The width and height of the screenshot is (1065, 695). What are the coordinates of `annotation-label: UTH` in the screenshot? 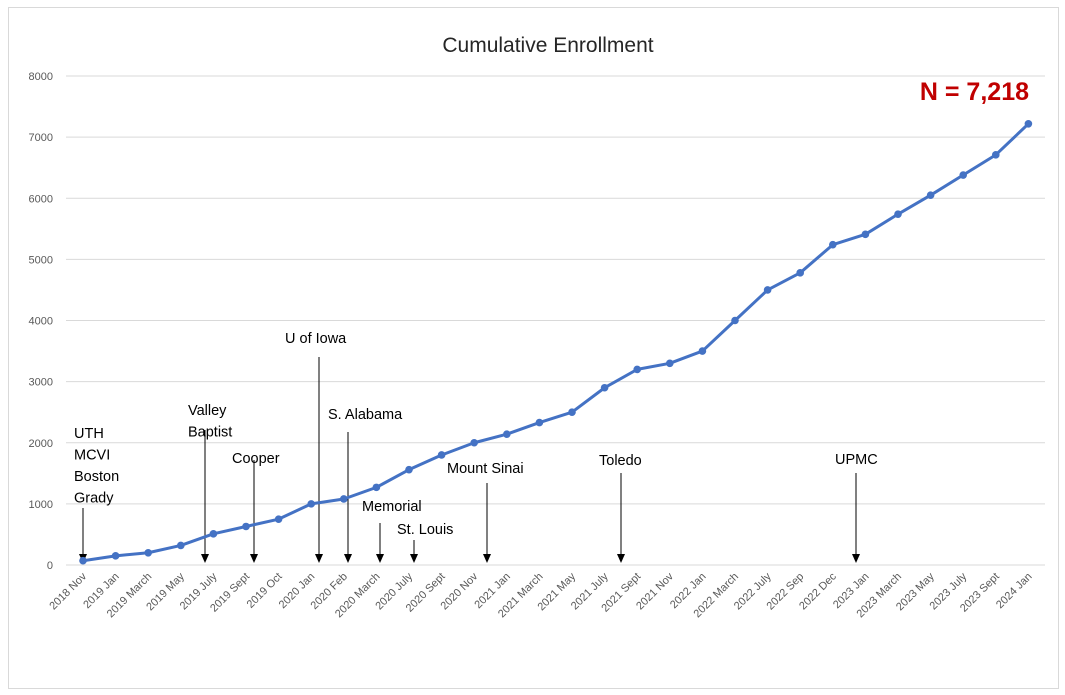 It's located at (89, 434).